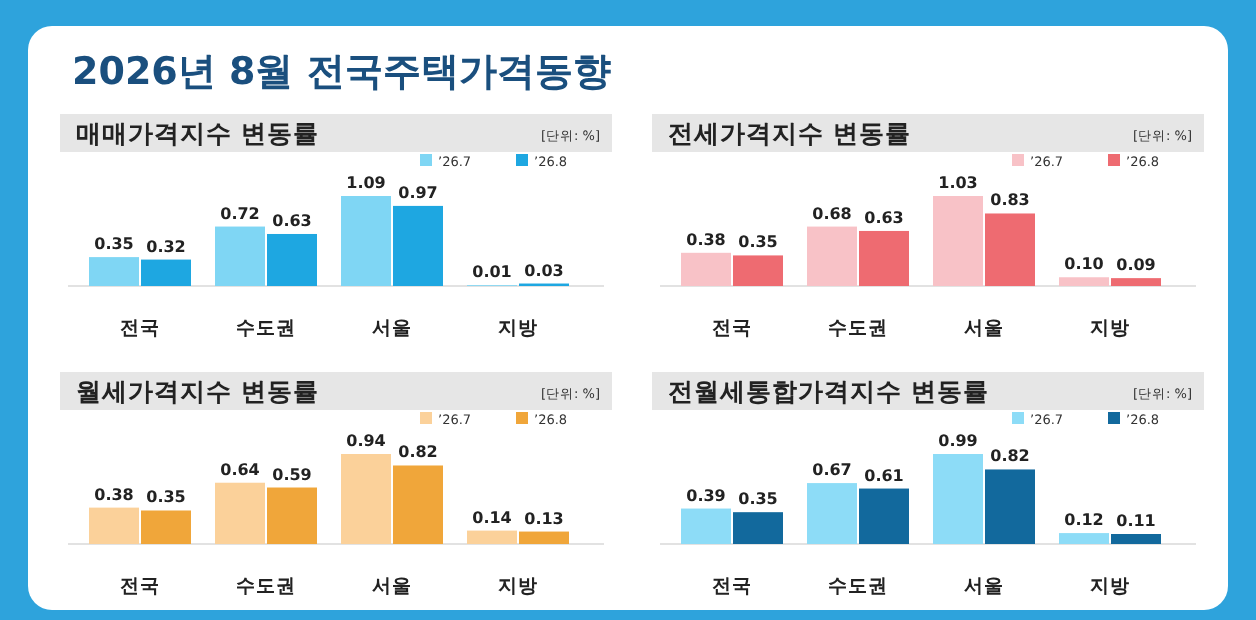 The image size is (1256, 620). Describe the element at coordinates (828, 391) in the screenshot. I see `chart-title: 전월세통합가격지수 변동률` at that location.